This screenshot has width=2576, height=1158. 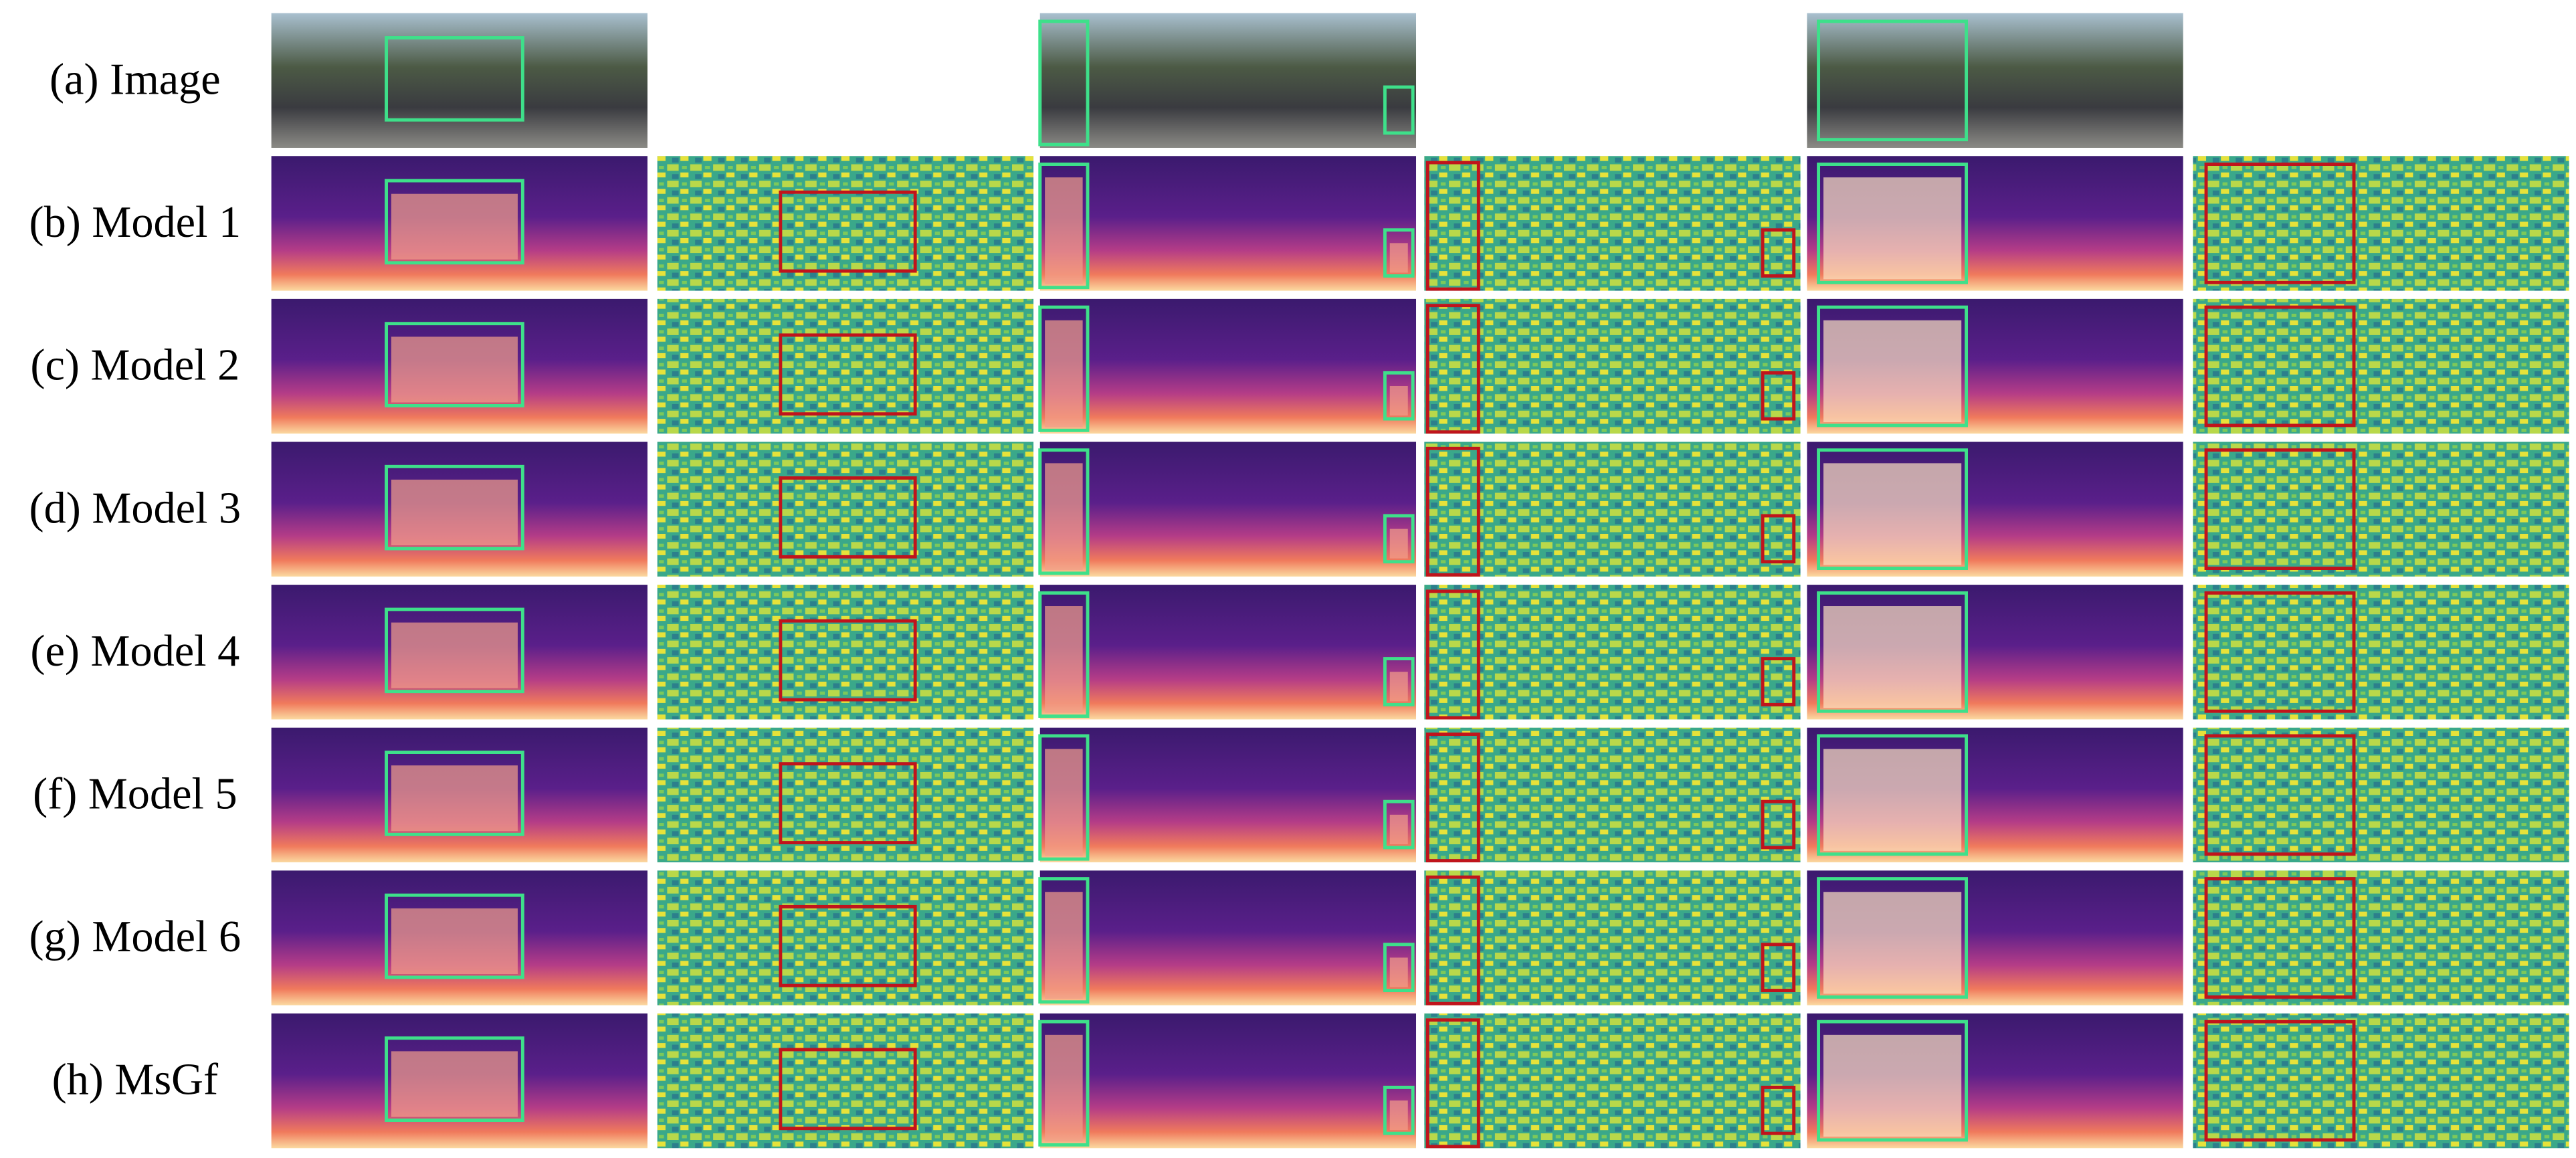 What do you see at coordinates (135, 1080) in the screenshot?
I see `row-label: (h) MsGf` at bounding box center [135, 1080].